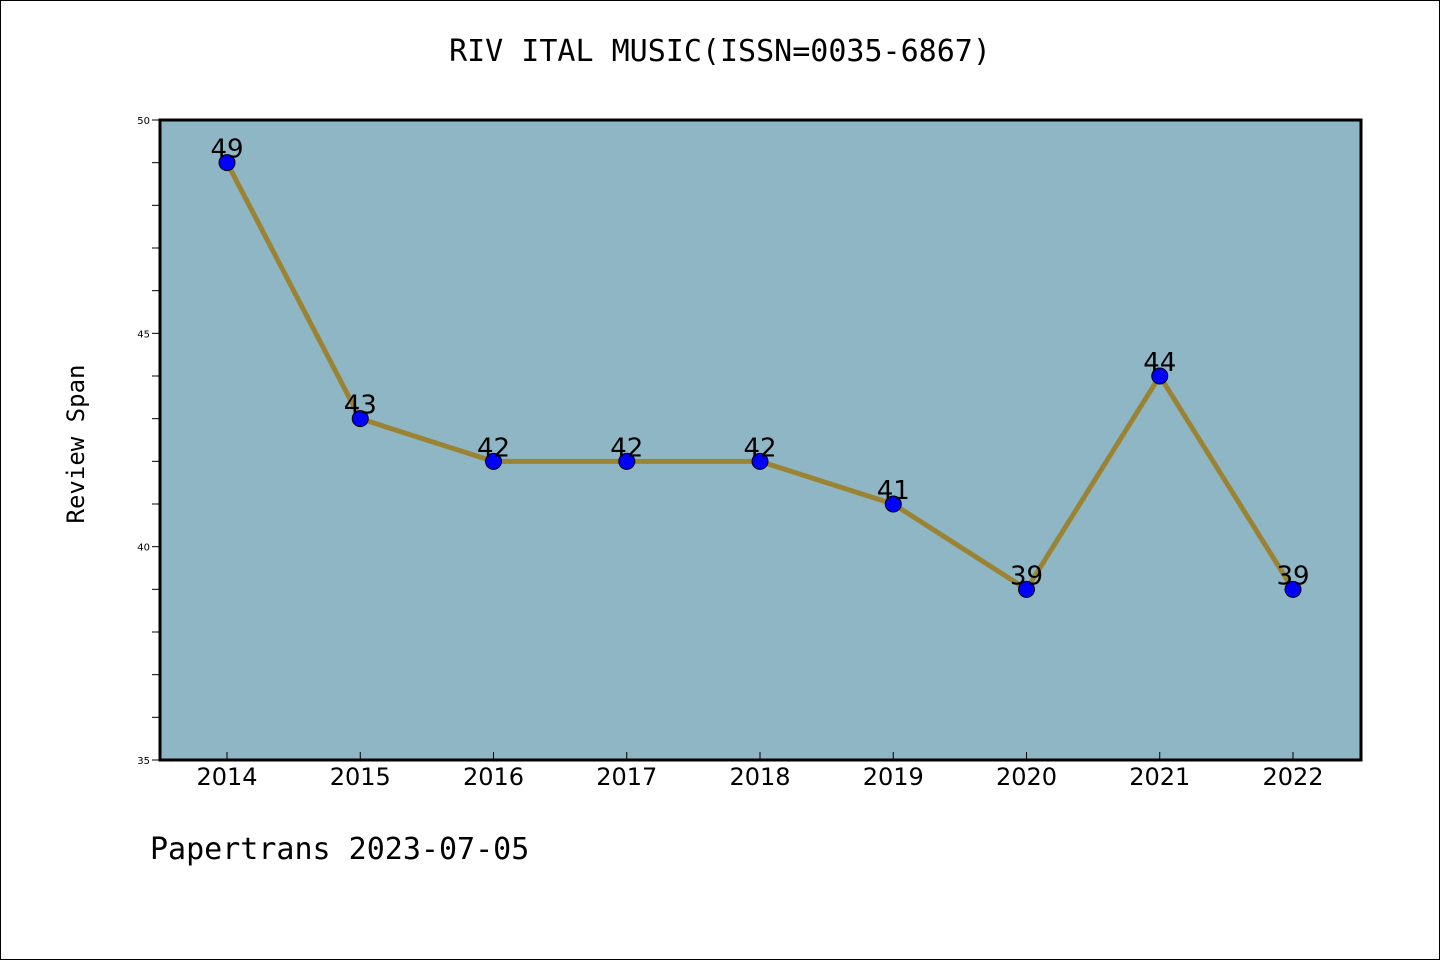  Describe the element at coordinates (893, 491) in the screenshot. I see `data-label: 41` at that location.